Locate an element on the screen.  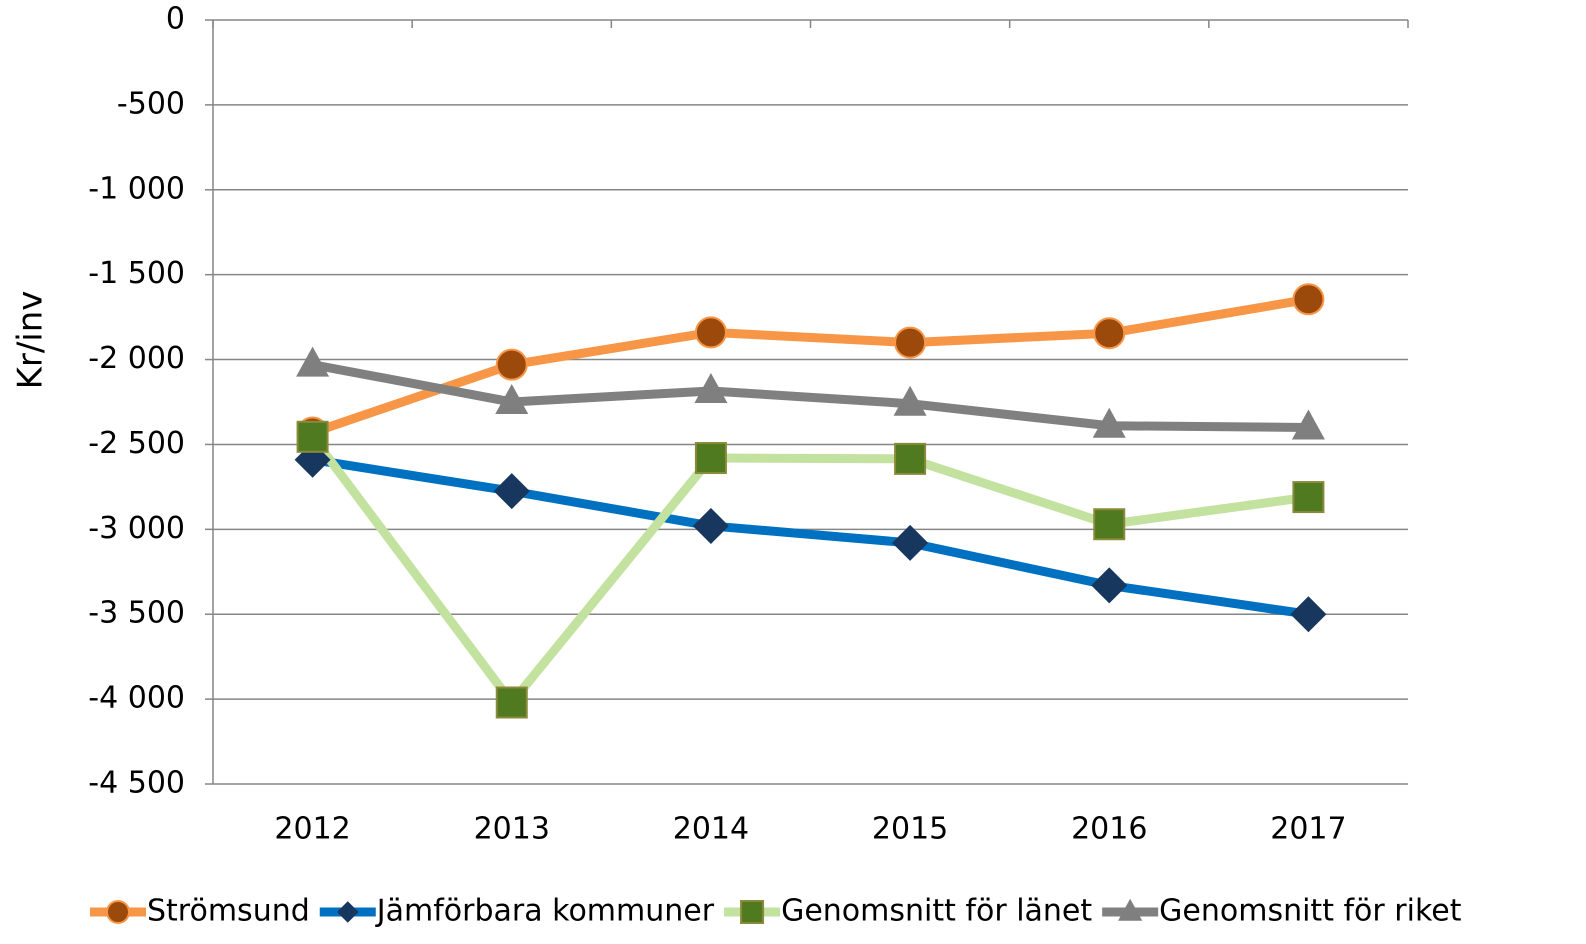
legend-label: Genomsnitt för länet is located at coordinates (936, 911).